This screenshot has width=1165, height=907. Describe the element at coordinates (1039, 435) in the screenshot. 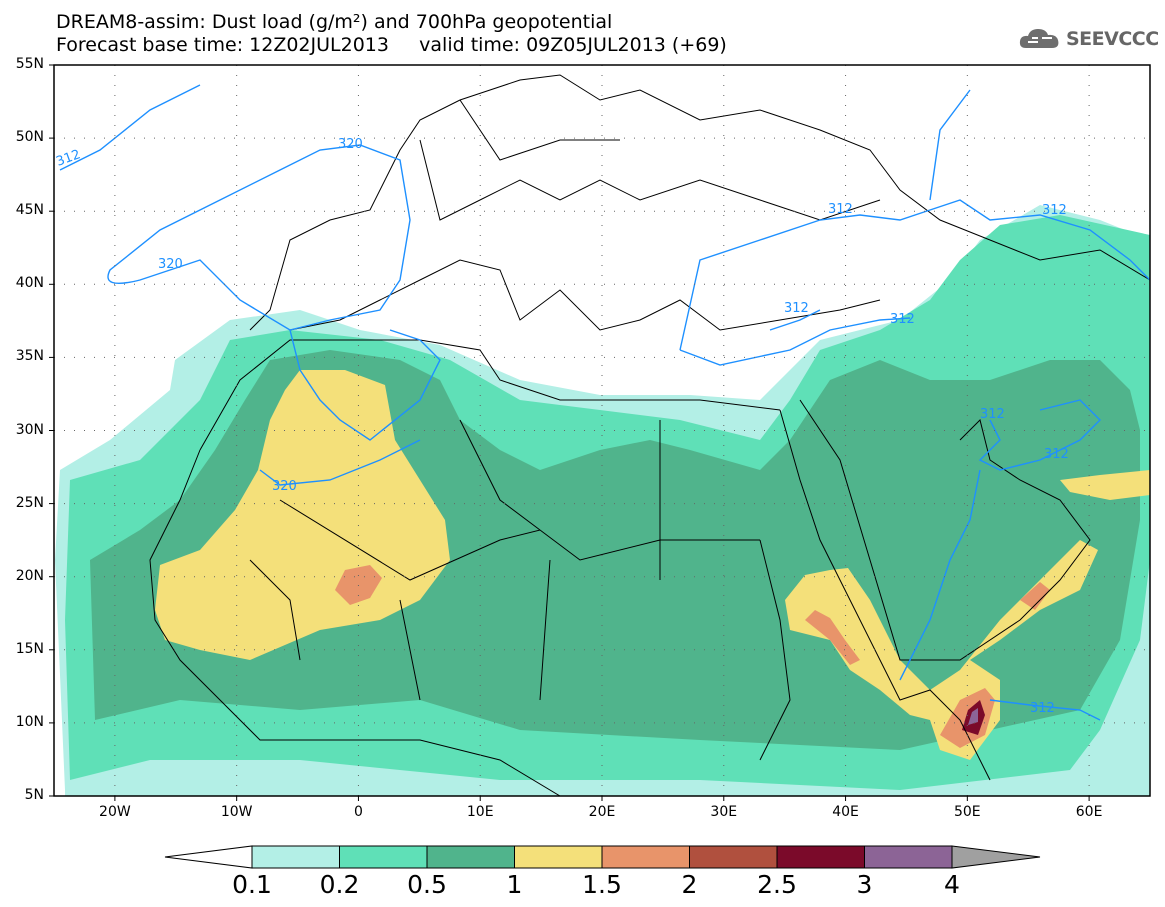

I see `contour-312-arabia` at that location.